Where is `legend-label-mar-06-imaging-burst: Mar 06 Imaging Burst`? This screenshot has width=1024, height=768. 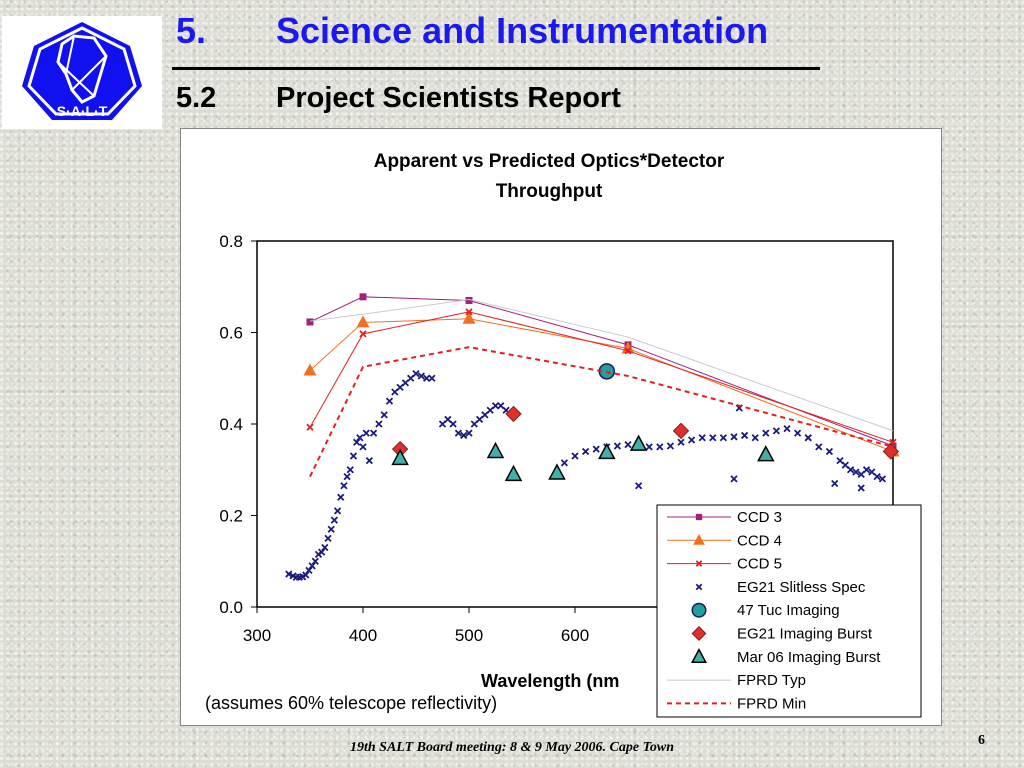
legend-label-mar-06-imaging-burst: Mar 06 Imaging Burst is located at coordinates (809, 657).